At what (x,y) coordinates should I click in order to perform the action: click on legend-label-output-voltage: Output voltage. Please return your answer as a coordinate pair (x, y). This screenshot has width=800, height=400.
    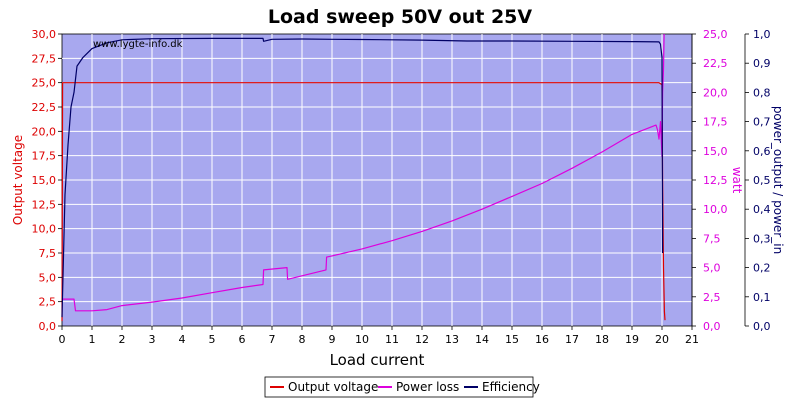
    Looking at the image, I should click on (333, 387).